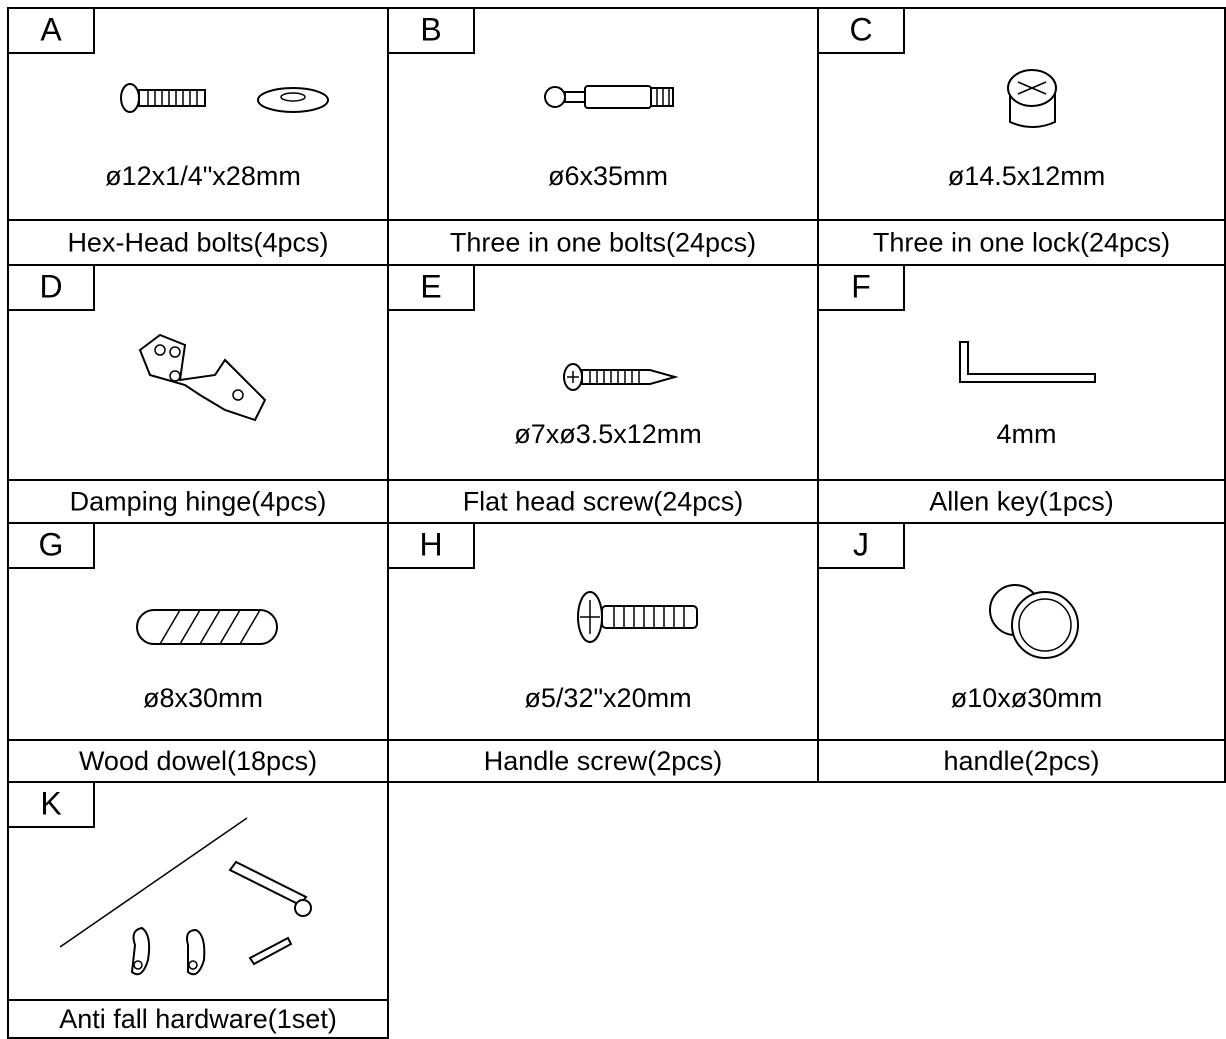  Describe the element at coordinates (1027, 176) in the screenshot. I see `part-size: ø14.5x12mm` at that location.